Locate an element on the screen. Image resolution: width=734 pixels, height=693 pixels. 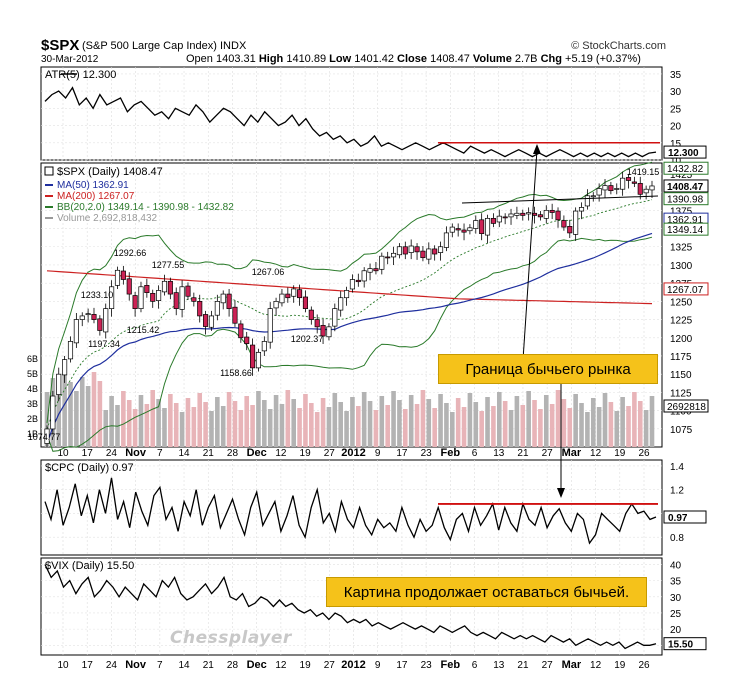
legend-entry: MA(200) 1267.07 is located at coordinates (96, 196).